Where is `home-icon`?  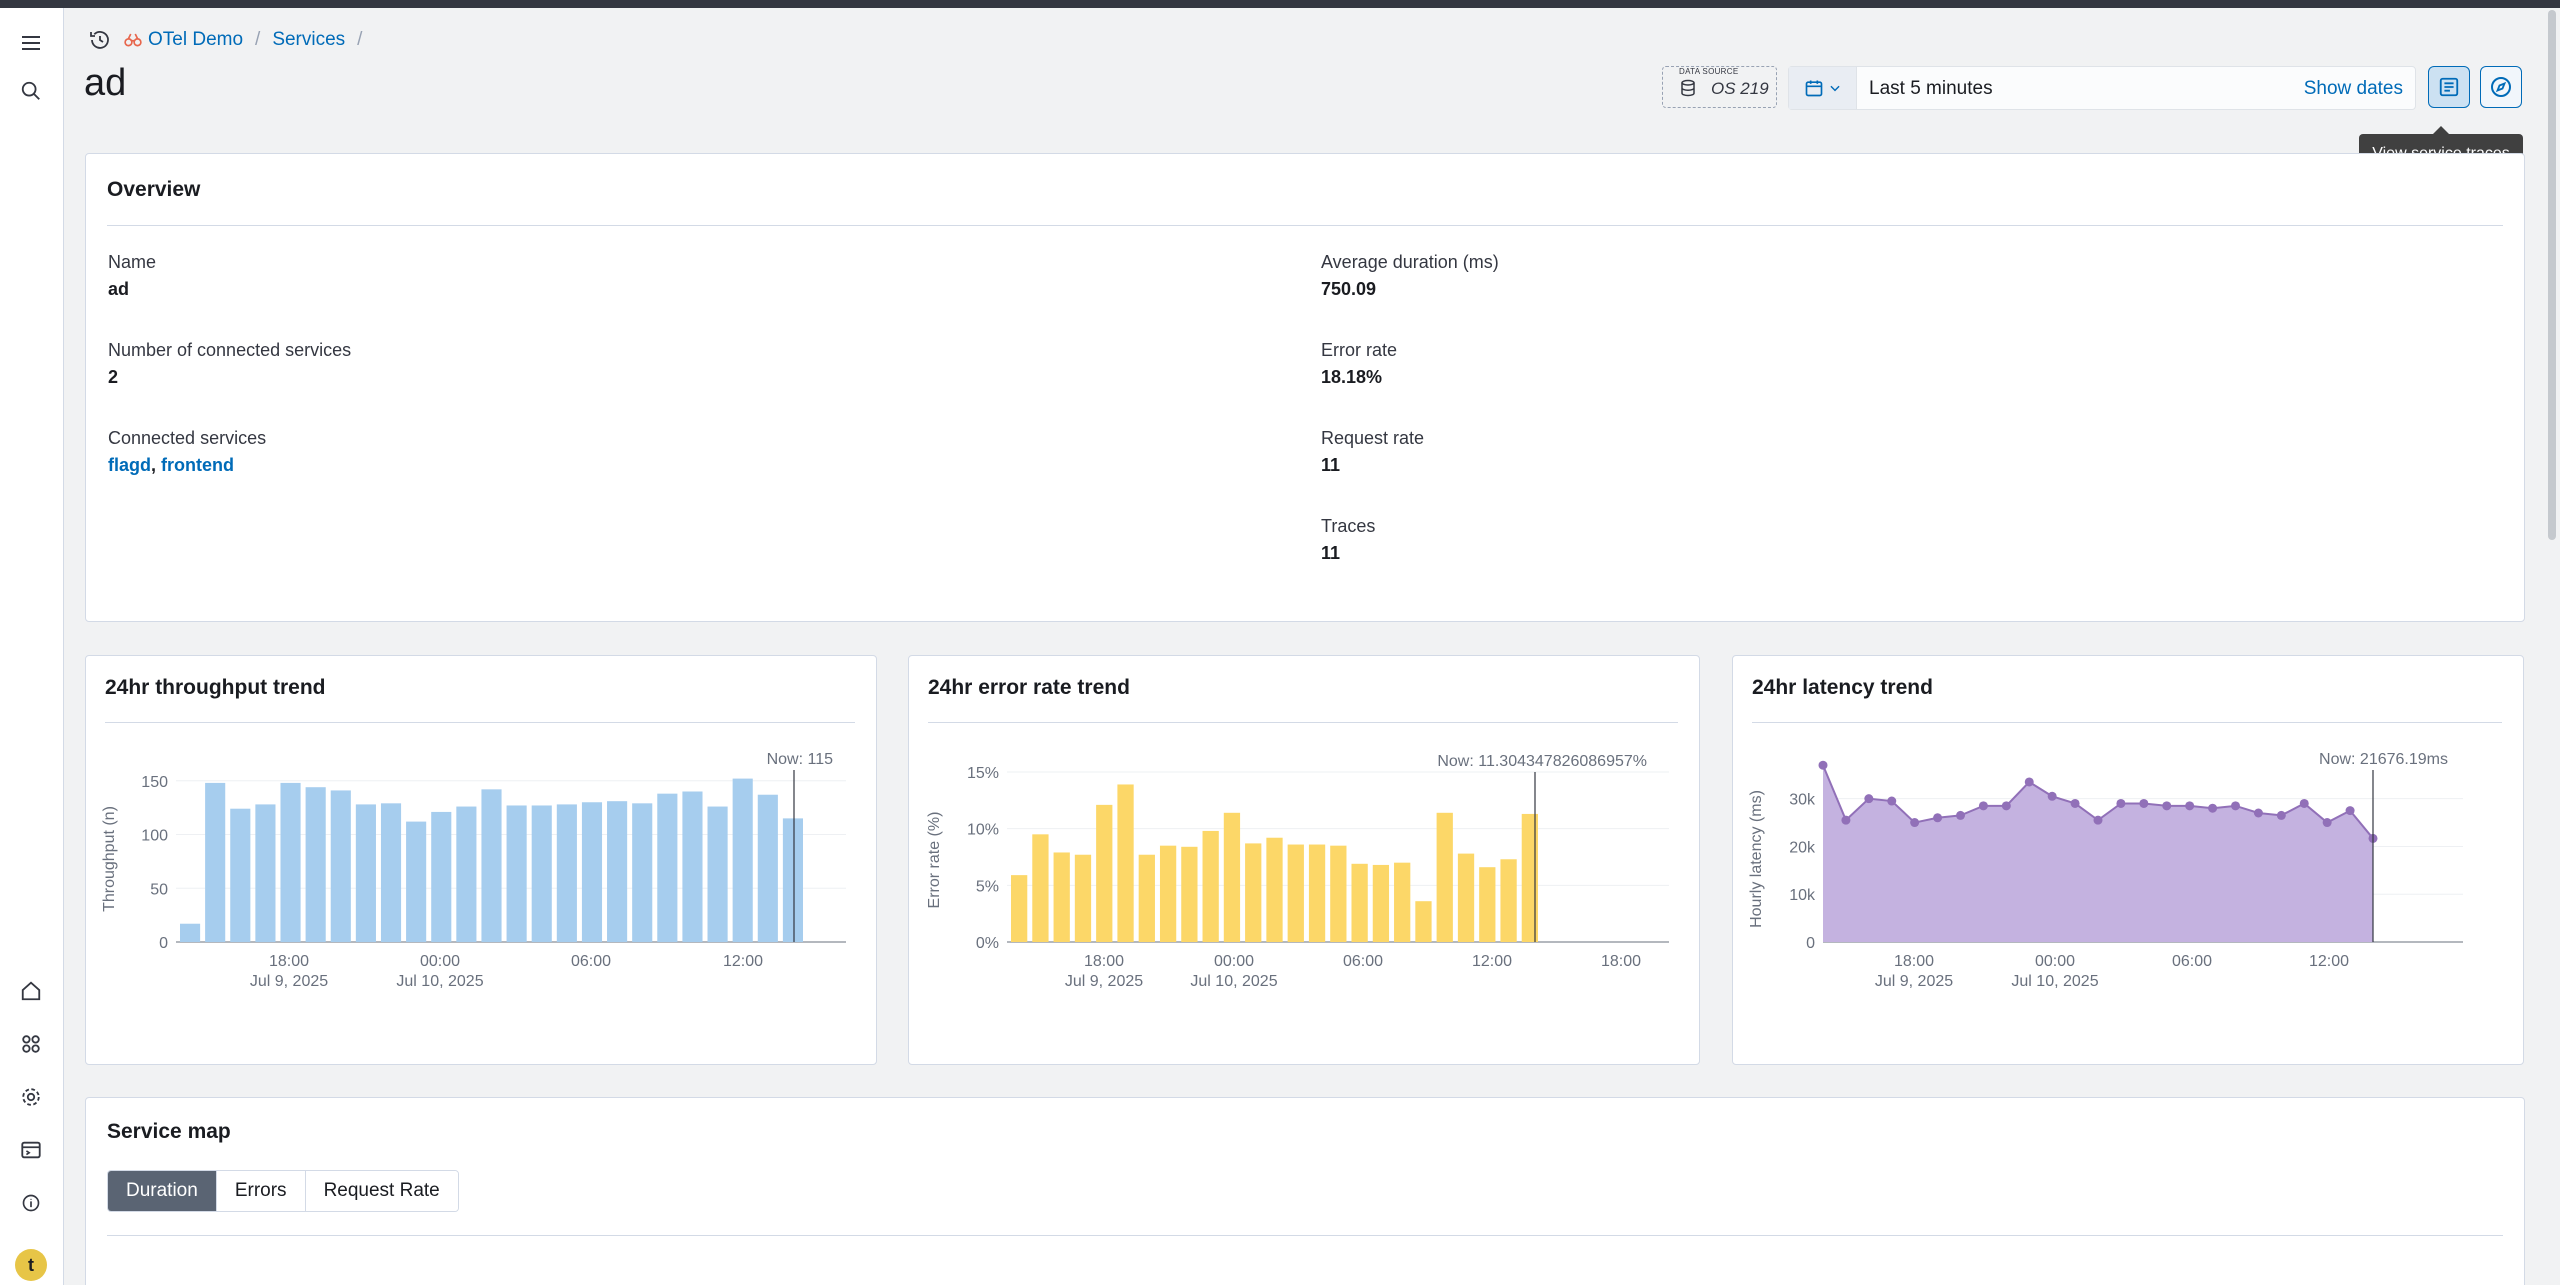
home-icon is located at coordinates (31, 991).